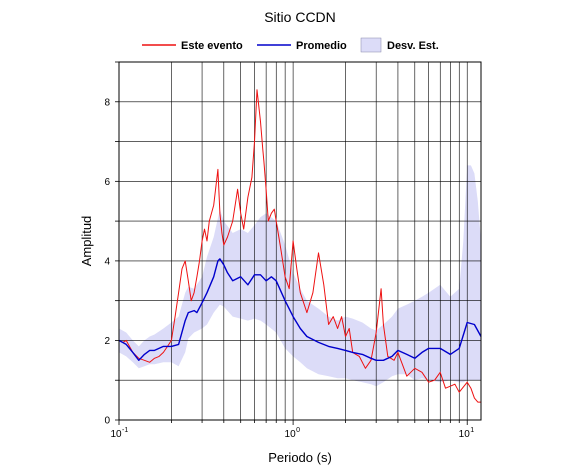 The height and width of the screenshot is (475, 586). I want to click on x-tick-label-exponent: 1, so click(472, 430).